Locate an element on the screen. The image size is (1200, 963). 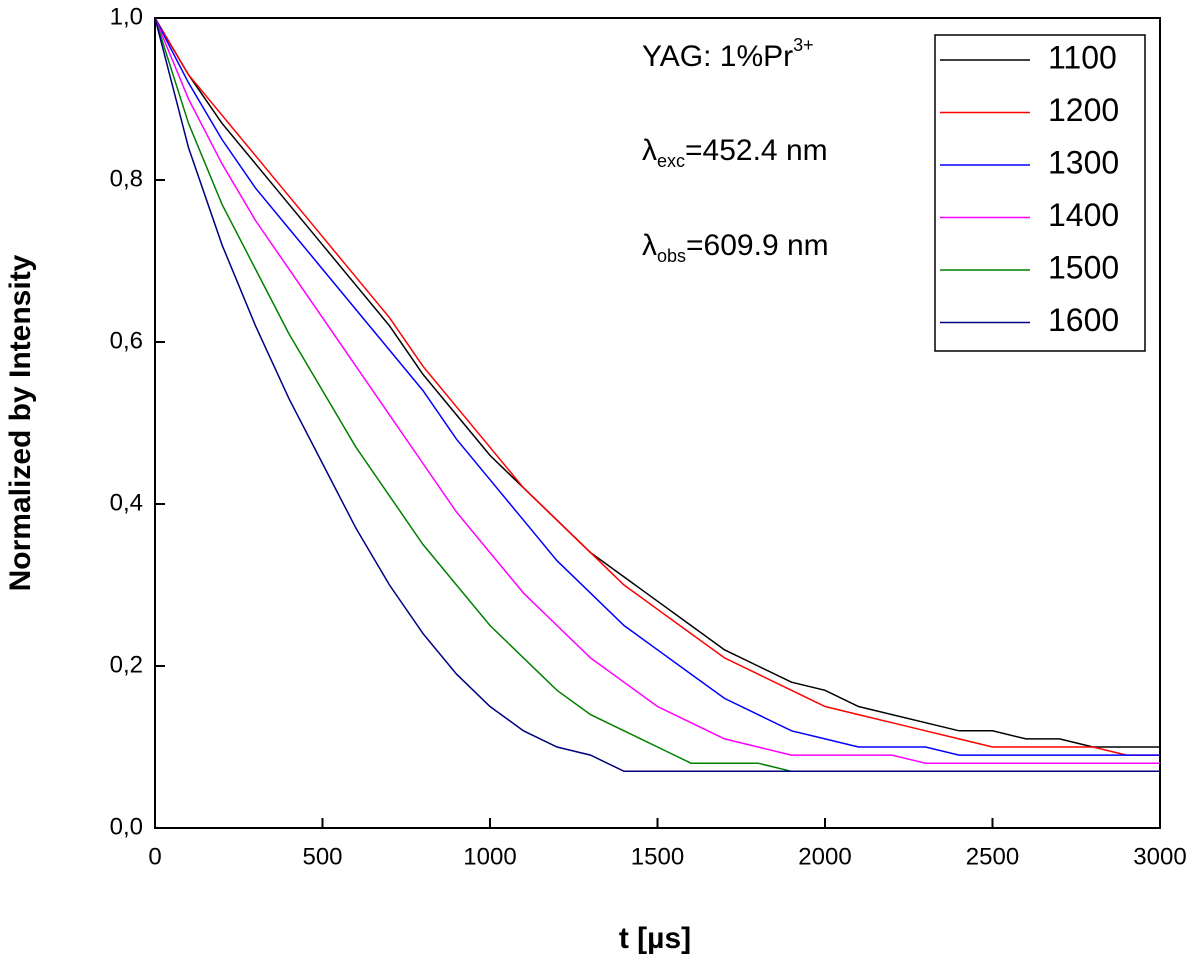
x-tick-label: 1000 is located at coordinates (489, 856).